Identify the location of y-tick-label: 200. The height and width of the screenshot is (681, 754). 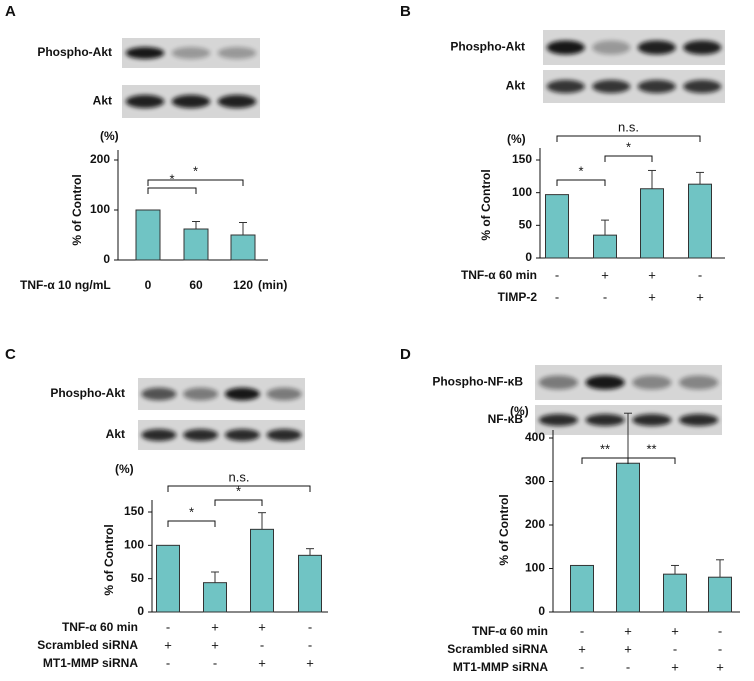
(535, 524).